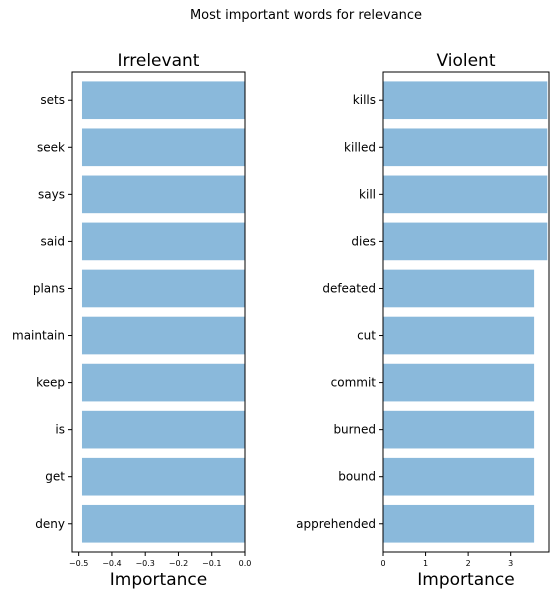  I want to click on bar-dies, so click(465, 241).